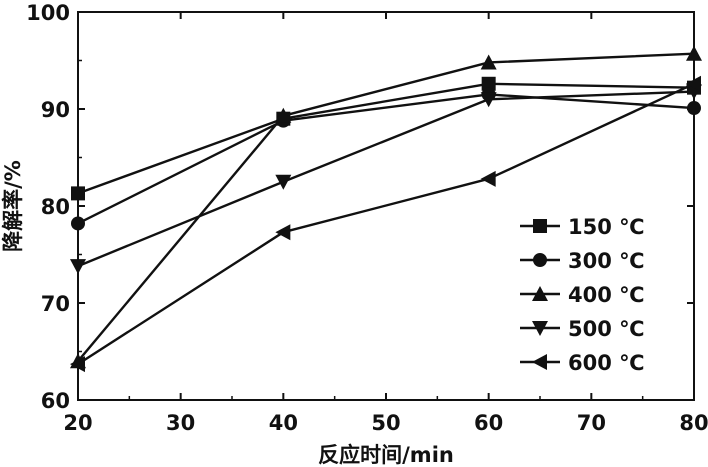  I want to click on x-tick-label: 50, so click(385, 423).